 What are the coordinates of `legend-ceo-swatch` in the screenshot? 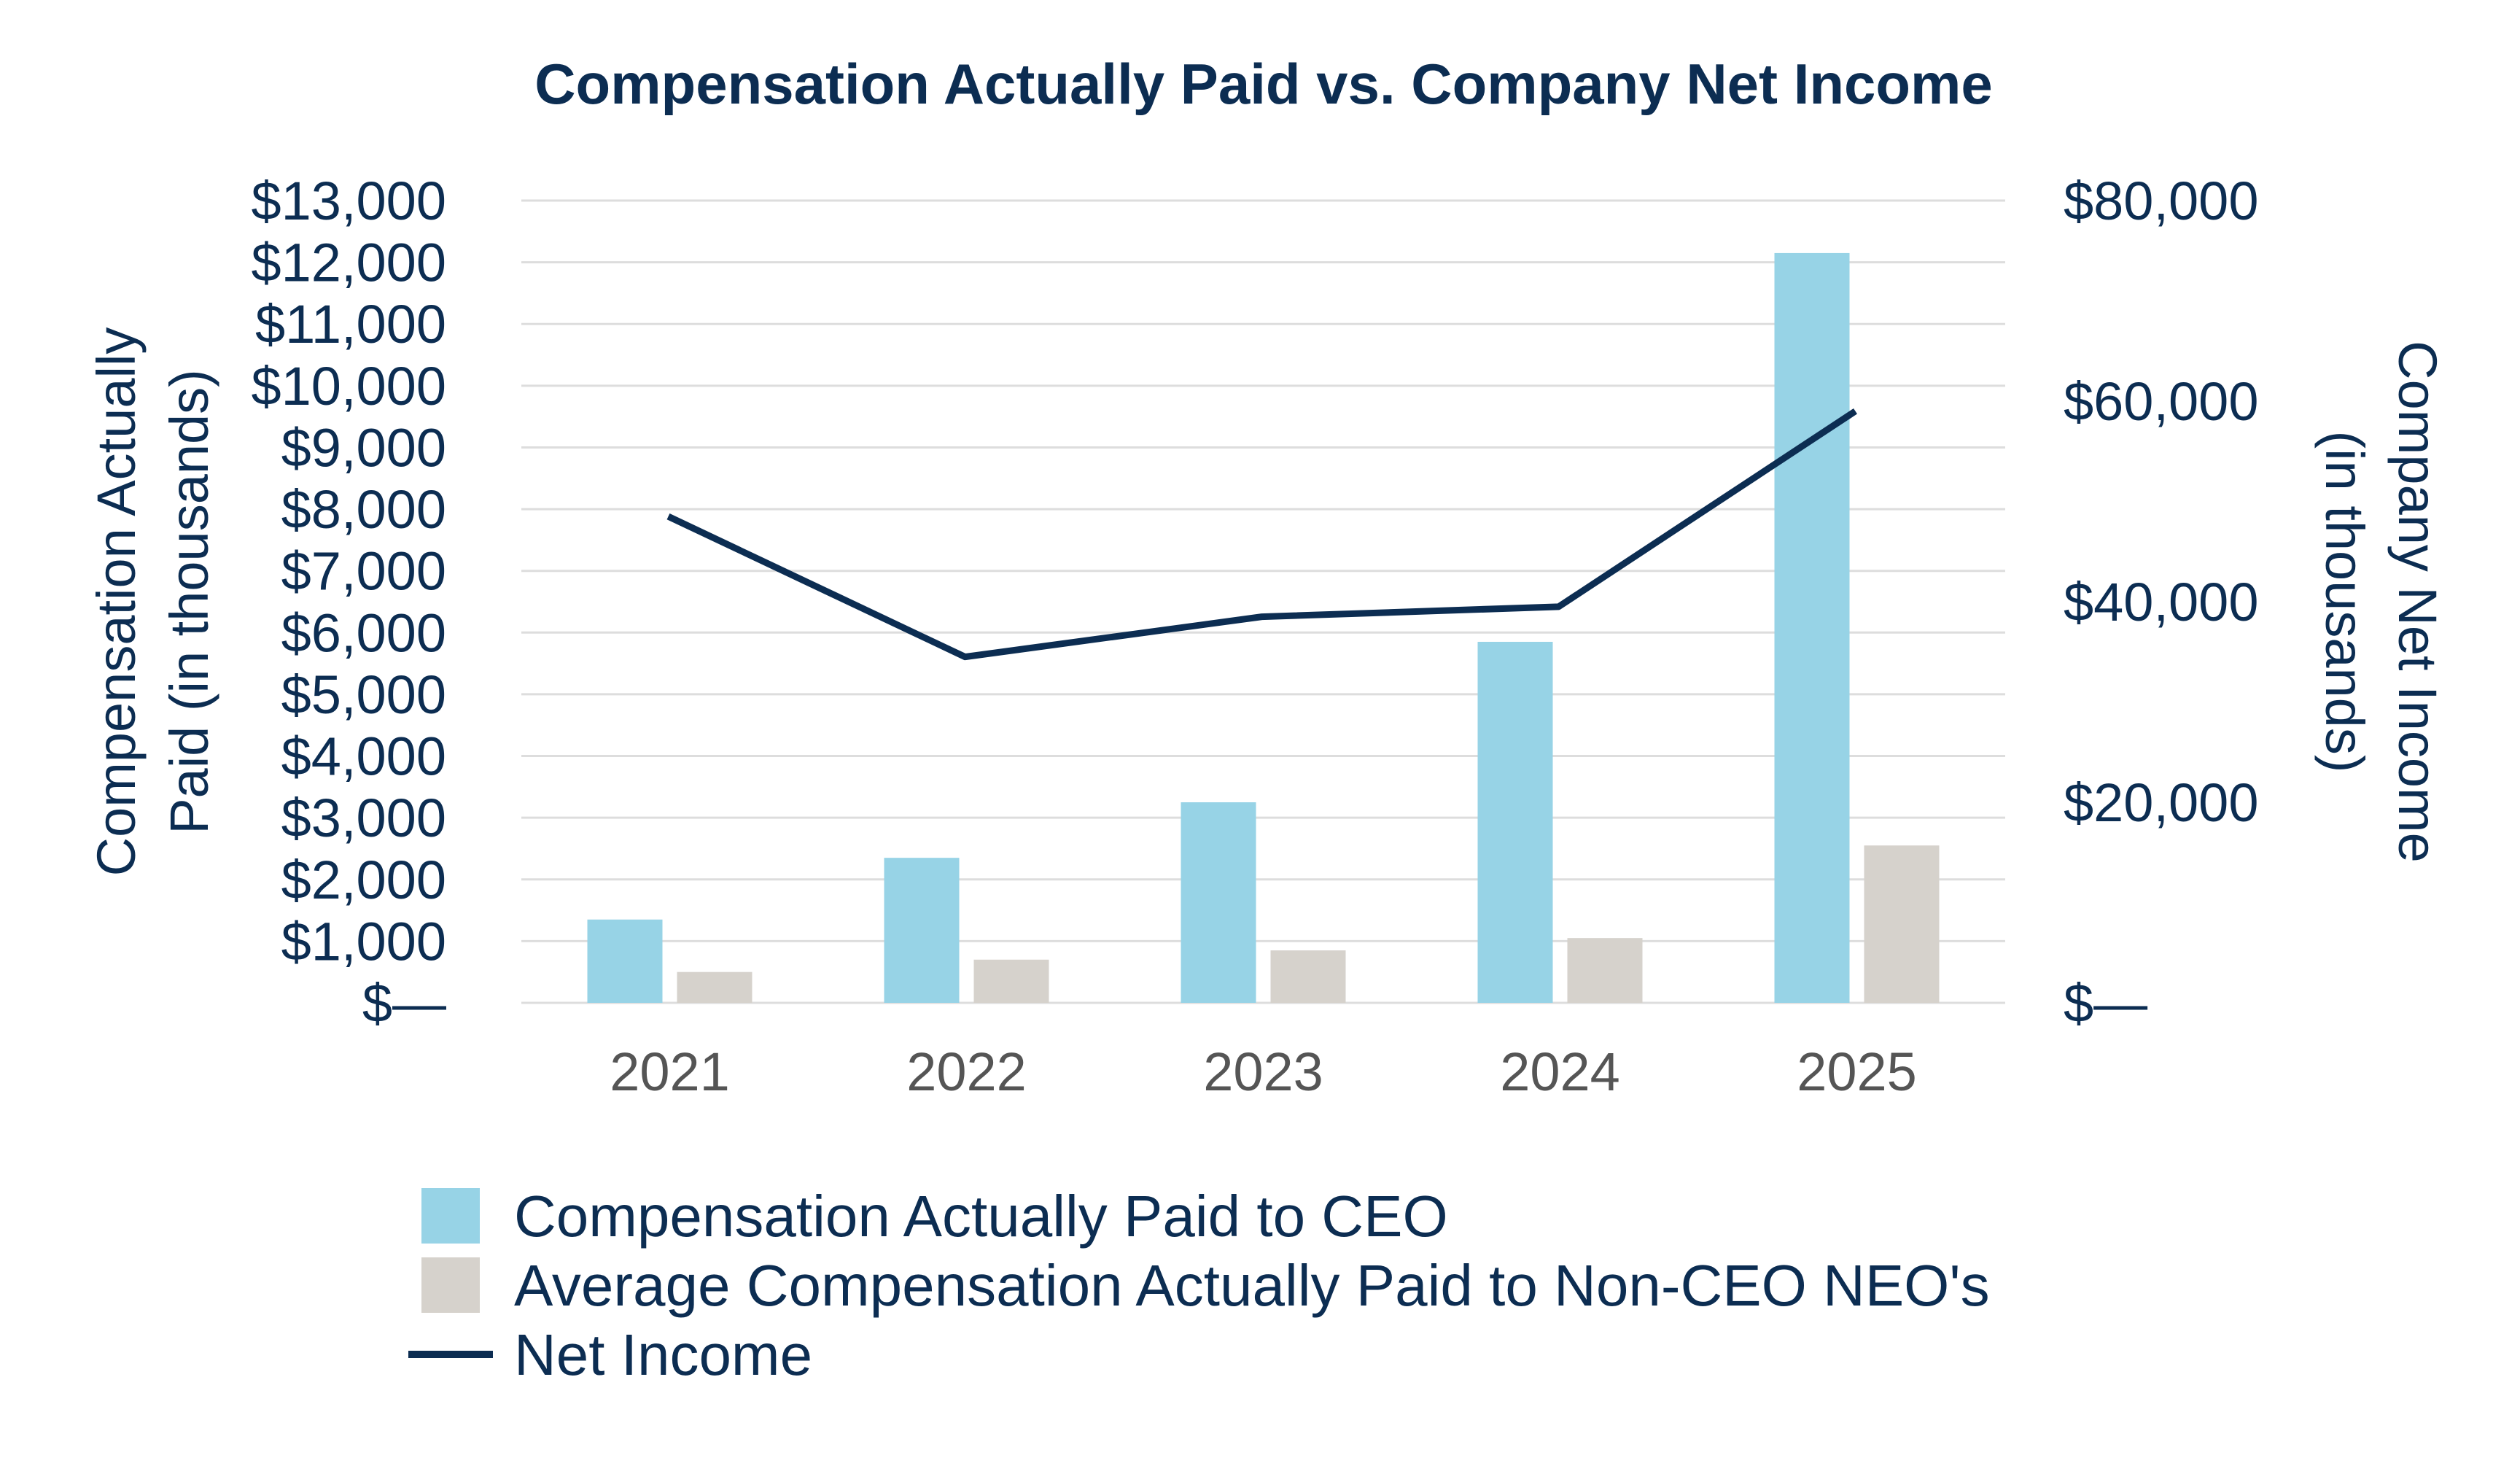 It's located at (450, 1216).